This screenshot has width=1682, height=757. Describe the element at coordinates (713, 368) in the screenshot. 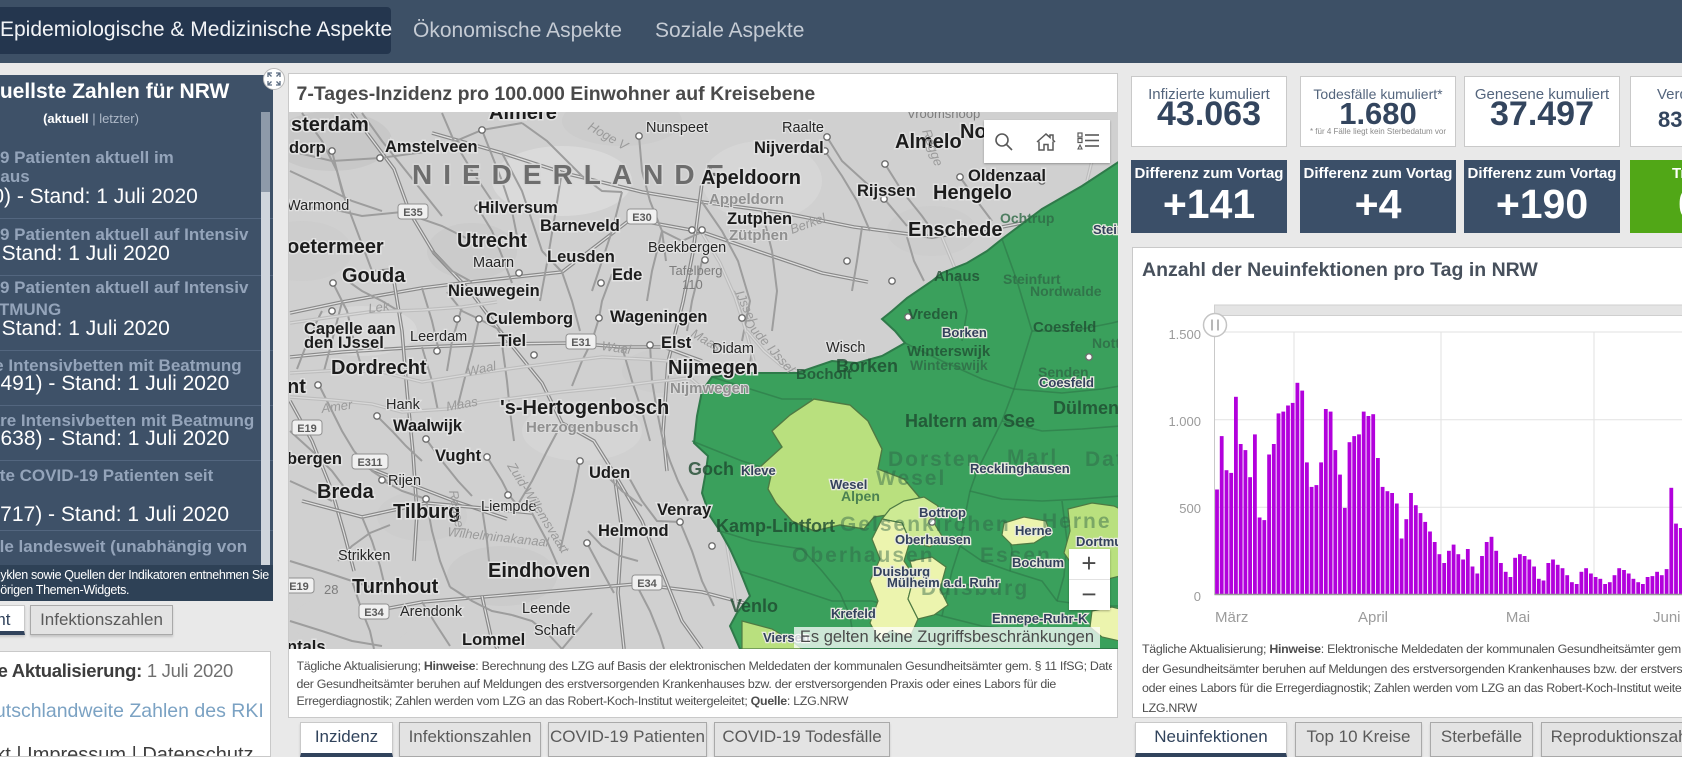

I see `svg-text: Nijmegen` at that location.